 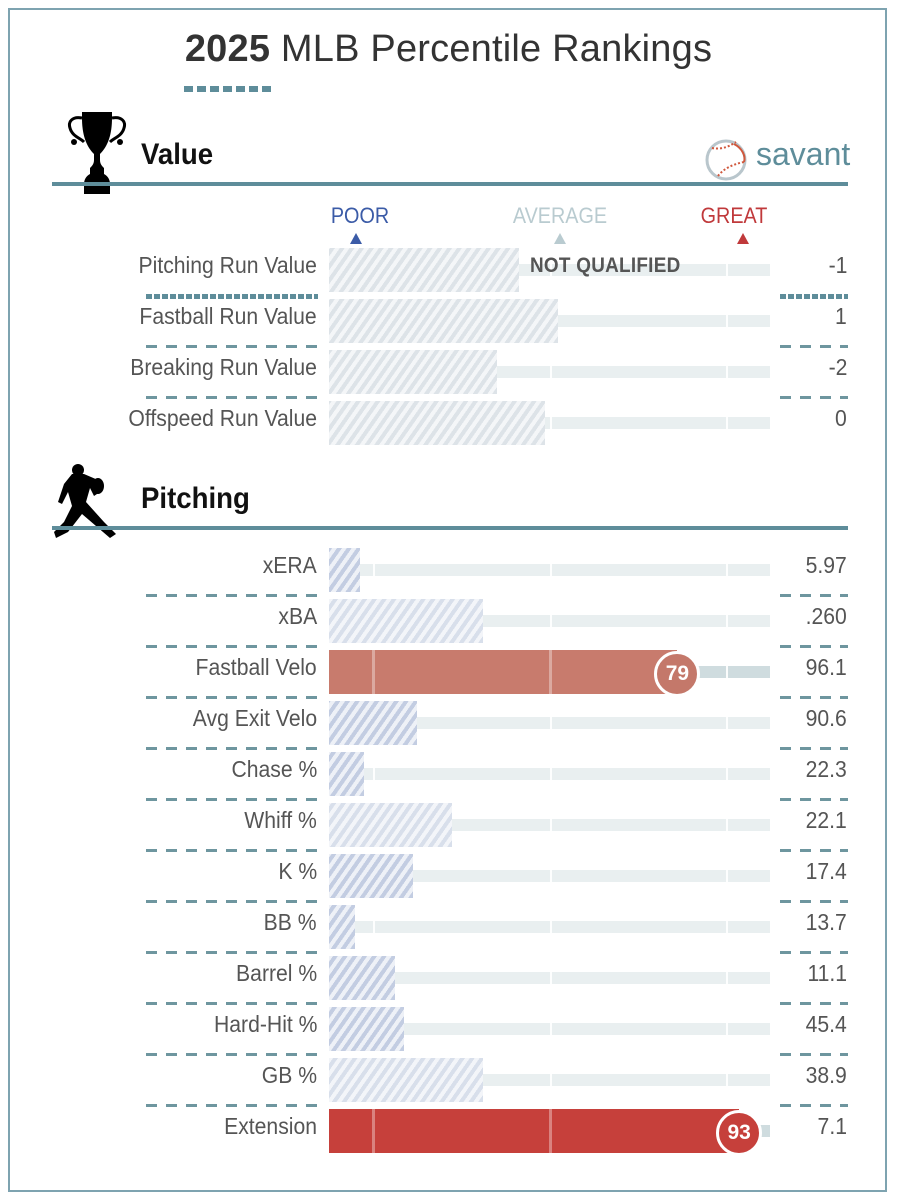 I want to click on metric-row: Offspeed Run Value 0, so click(x=448, y=424).